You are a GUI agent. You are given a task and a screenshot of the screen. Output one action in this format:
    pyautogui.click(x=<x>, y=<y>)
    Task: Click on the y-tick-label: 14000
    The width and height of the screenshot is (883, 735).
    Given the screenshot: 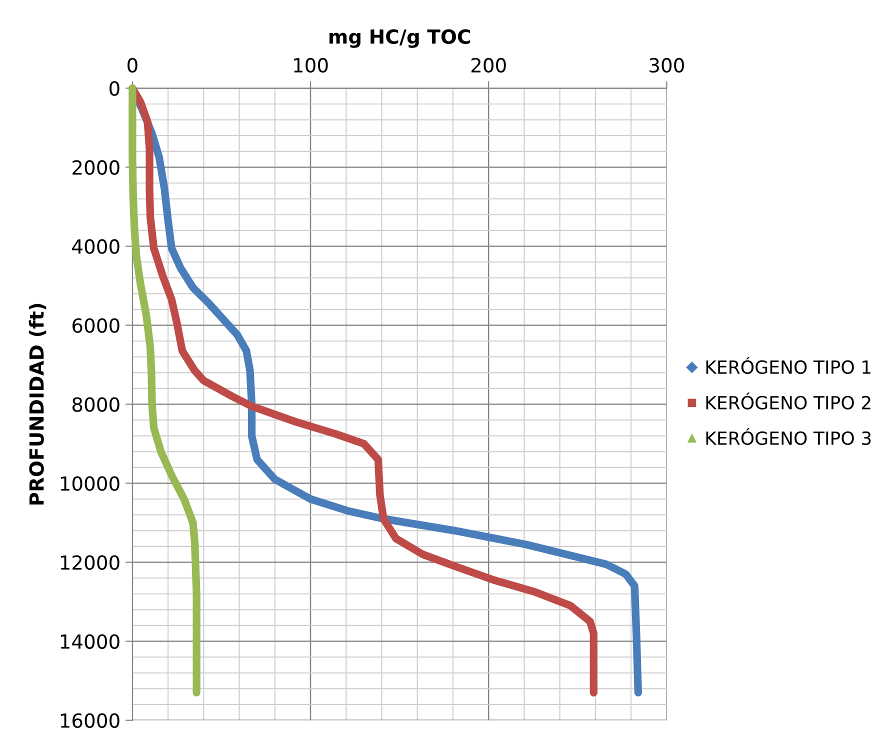 What is the action you would take?
    pyautogui.click(x=90, y=641)
    